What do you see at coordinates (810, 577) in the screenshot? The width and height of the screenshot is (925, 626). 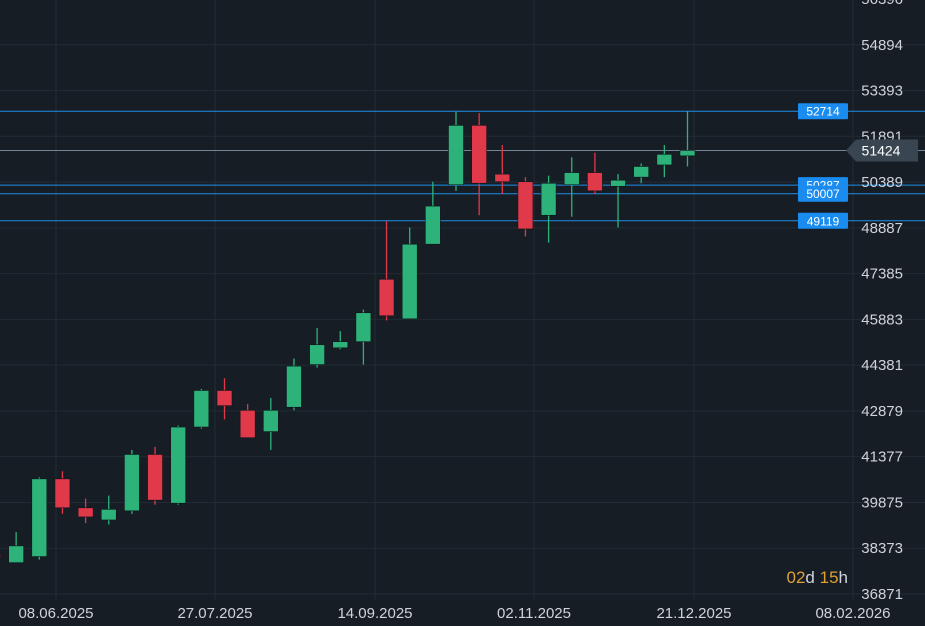 I see `countdown-days-unit: d` at bounding box center [810, 577].